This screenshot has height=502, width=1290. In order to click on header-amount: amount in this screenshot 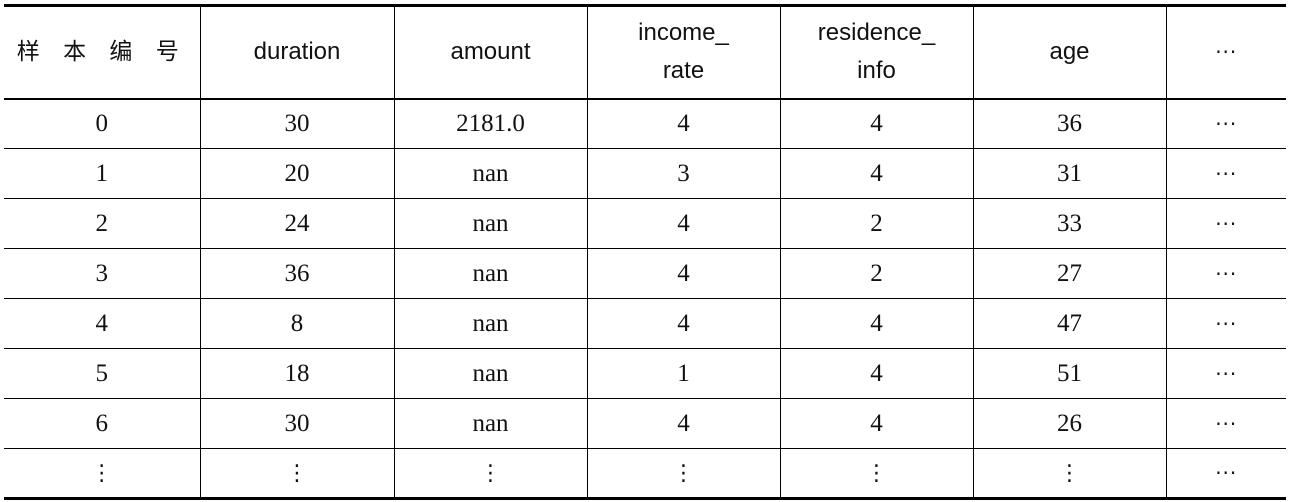, I will do `click(490, 52)`.